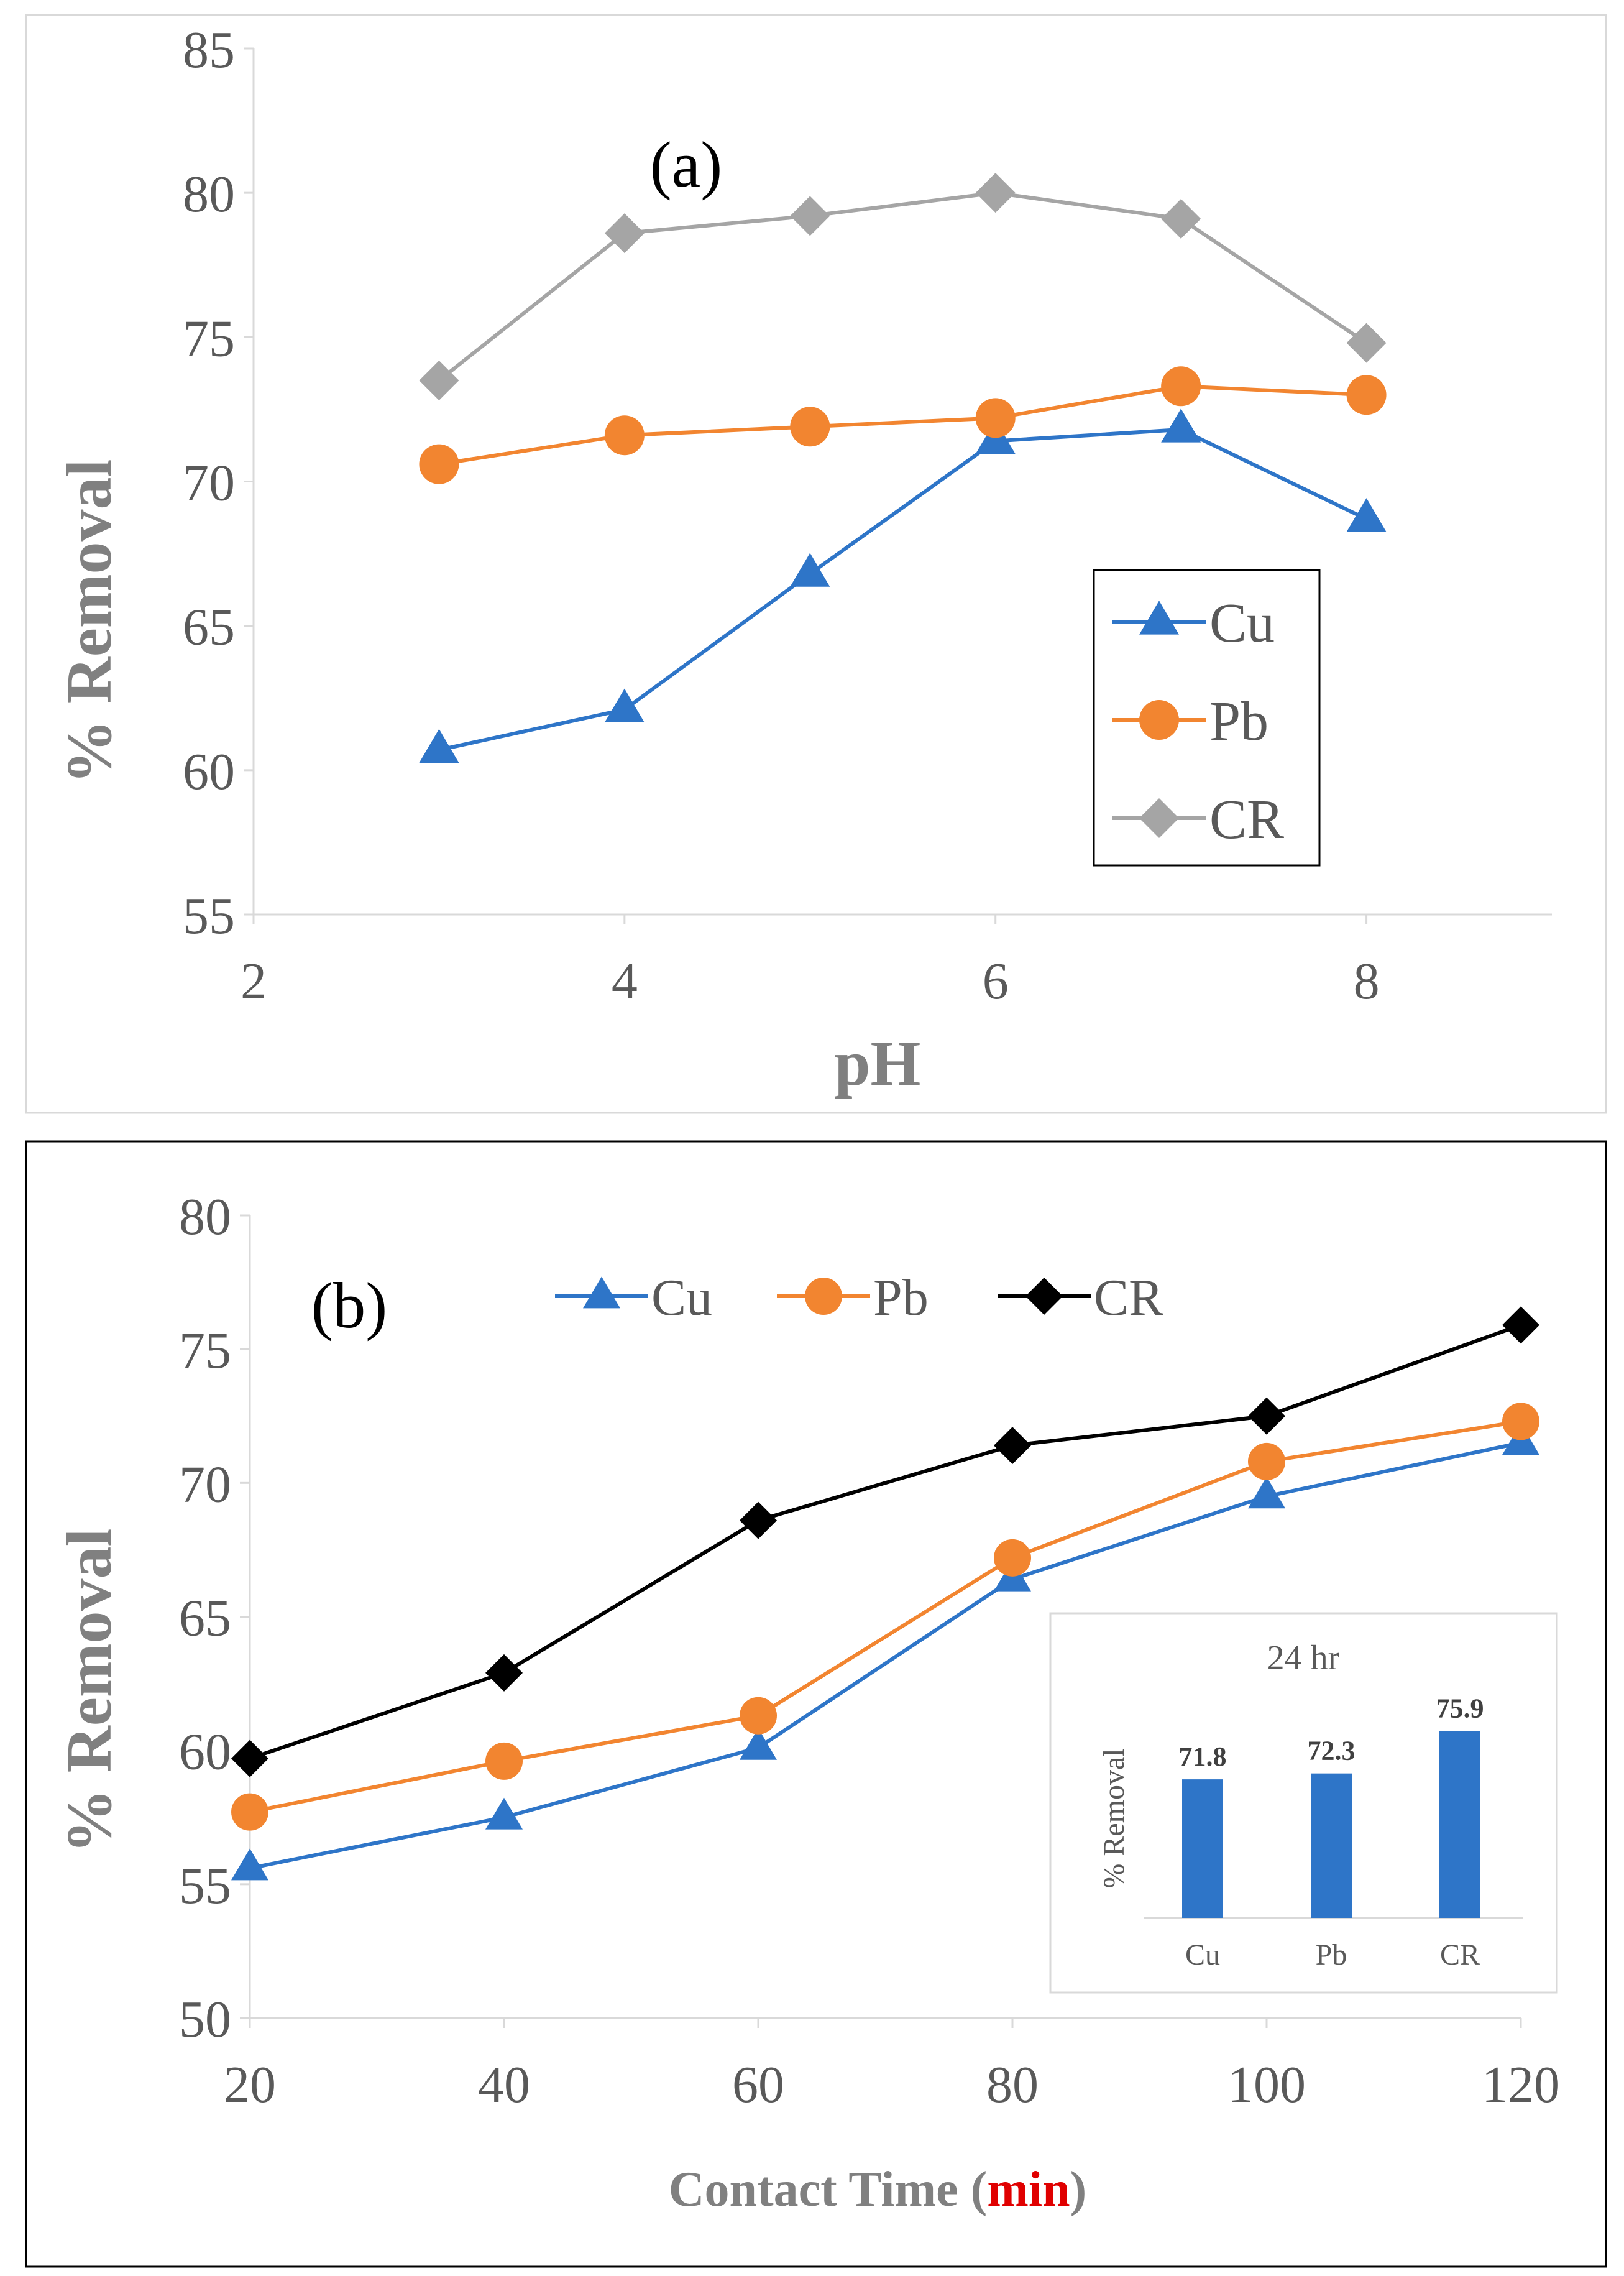 Image resolution: width=1624 pixels, height=2276 pixels. I want to click on panel-a-legend-marker-cr, so click(1159, 818).